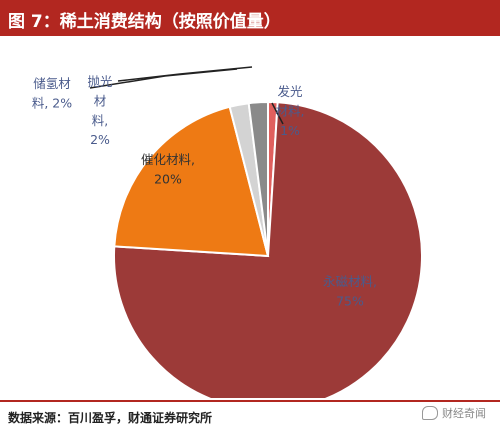  I want to click on watermark: 财经奇闻, so click(454, 413).